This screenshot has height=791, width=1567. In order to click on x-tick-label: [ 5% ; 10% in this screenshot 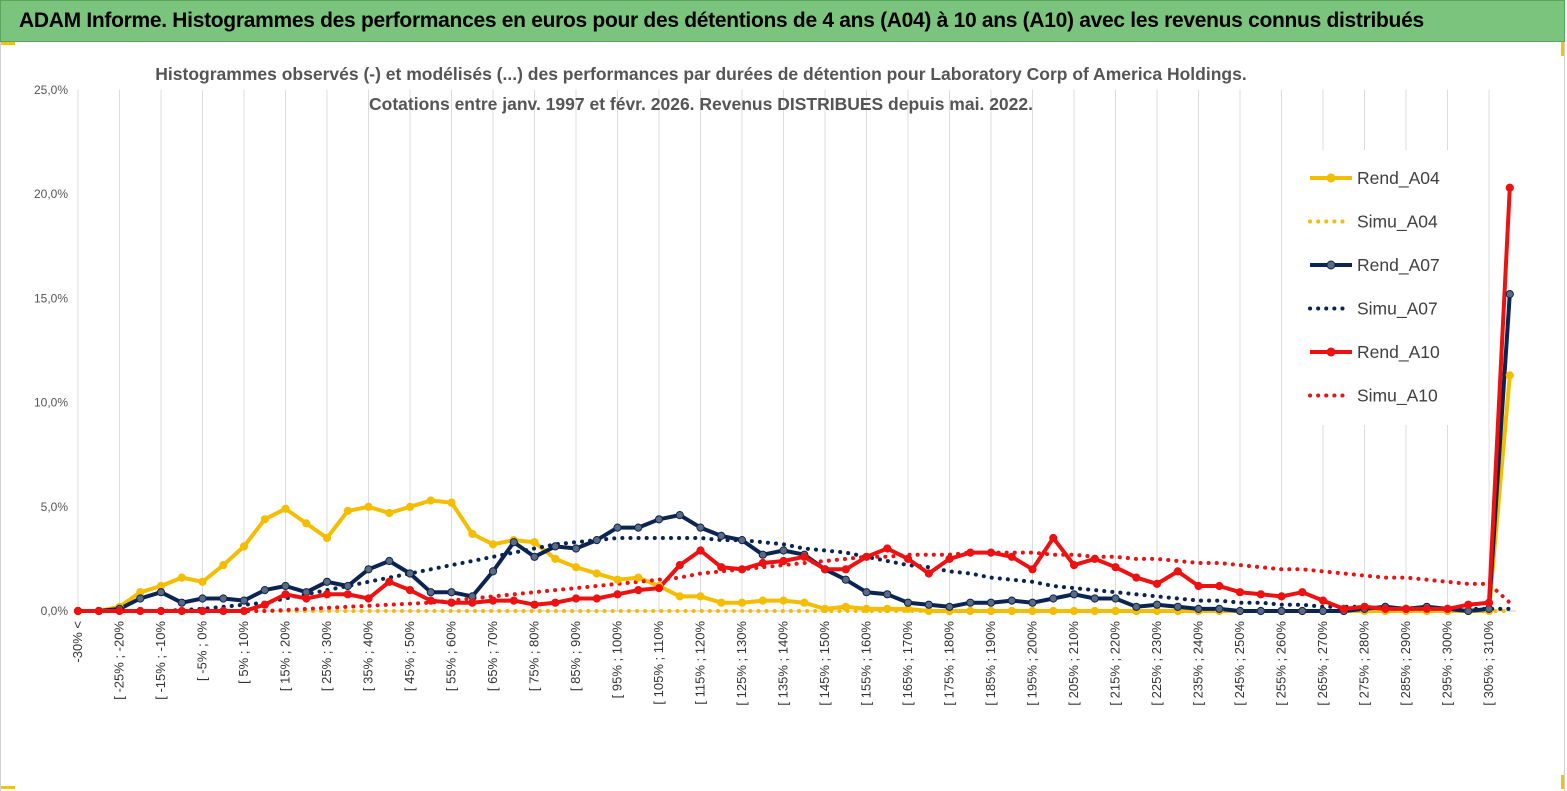, I will do `click(243, 652)`.